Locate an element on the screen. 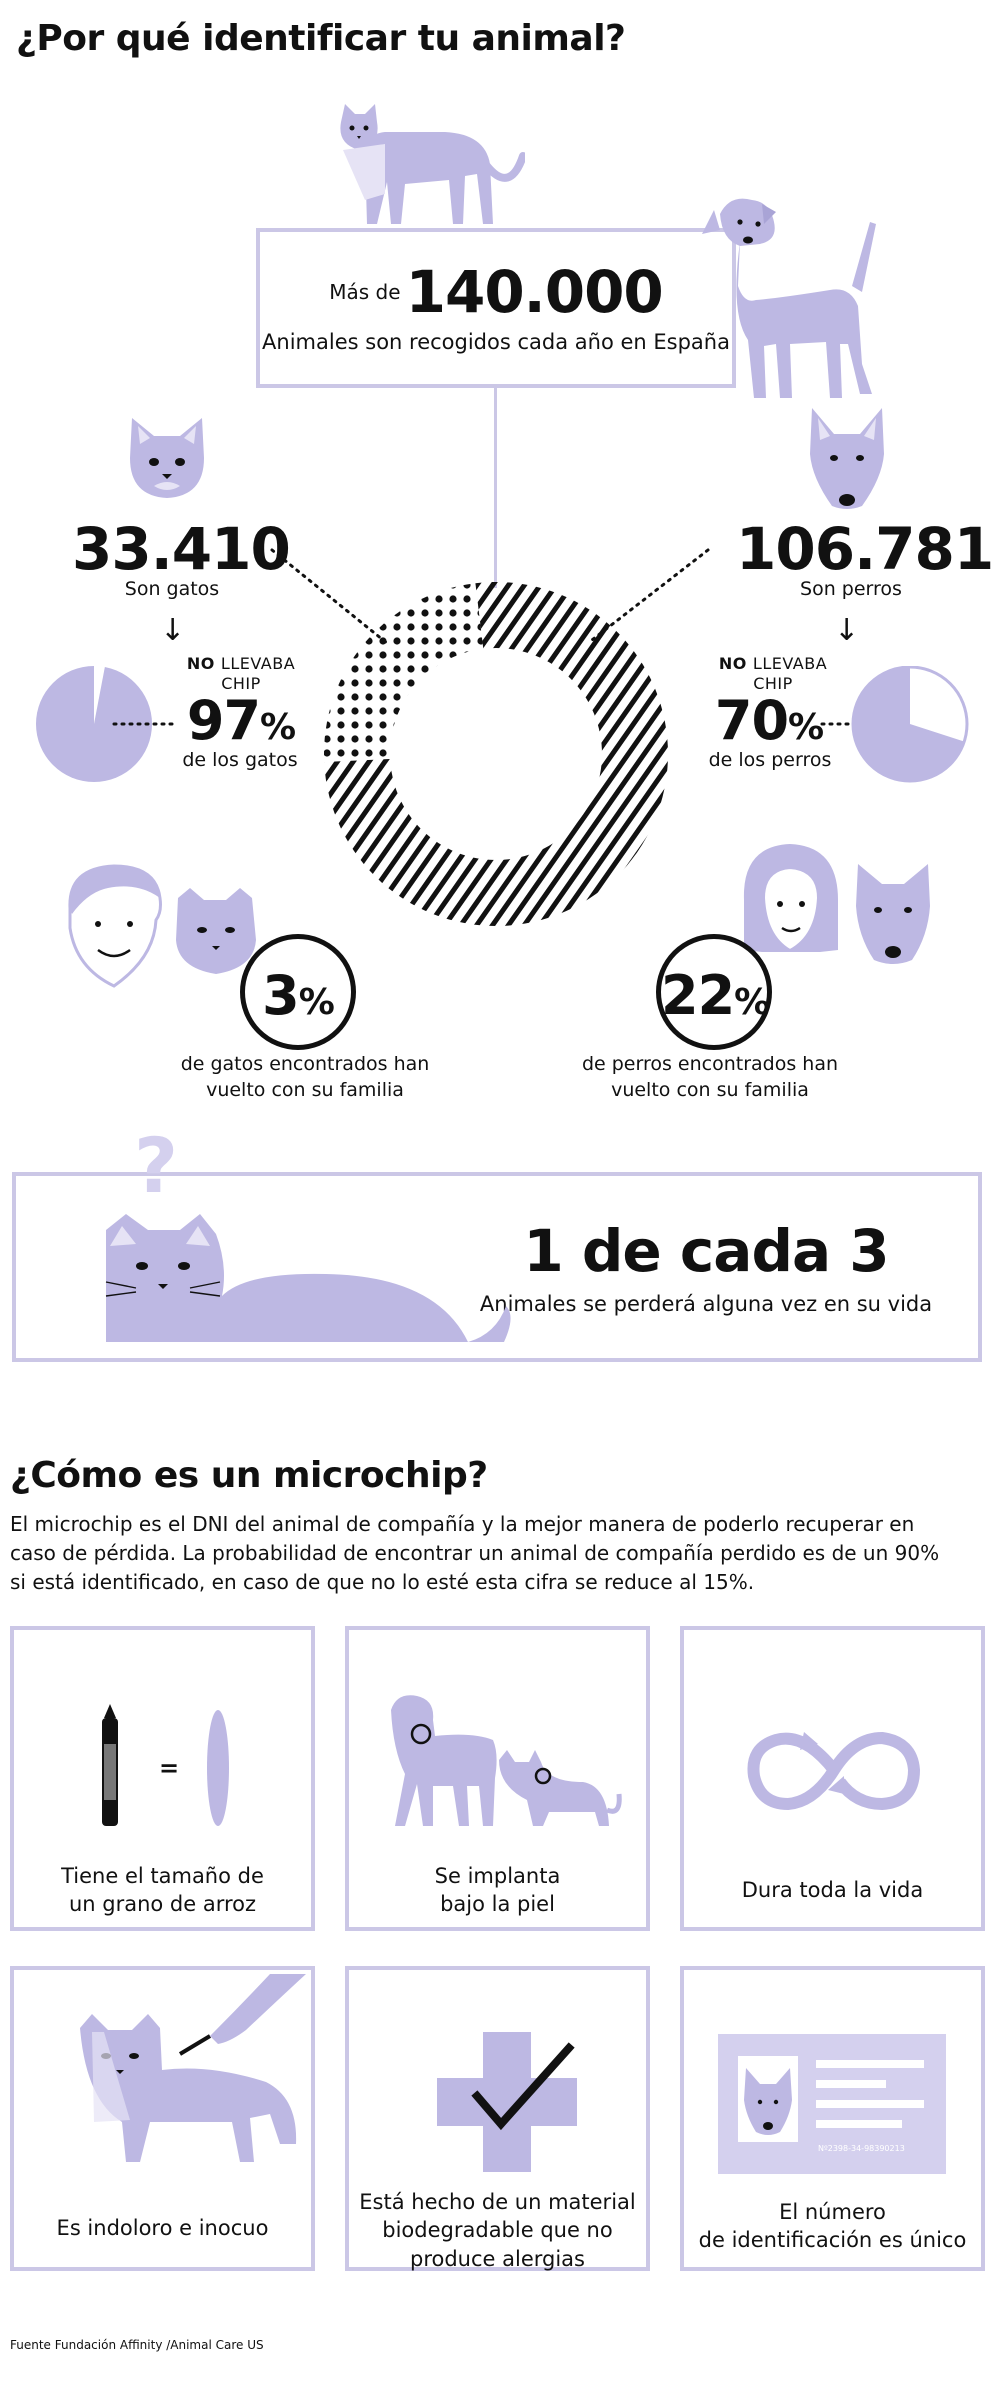  cats-nochip-pie is located at coordinates (106, 724).